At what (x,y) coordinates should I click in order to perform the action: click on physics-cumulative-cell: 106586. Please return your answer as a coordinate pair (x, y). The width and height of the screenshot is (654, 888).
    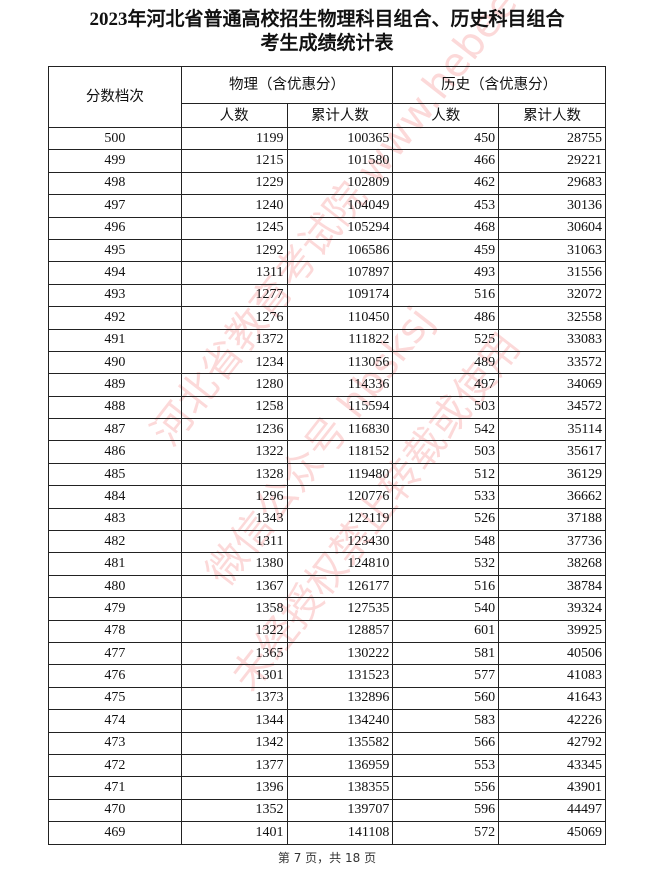
    Looking at the image, I should click on (340, 250).